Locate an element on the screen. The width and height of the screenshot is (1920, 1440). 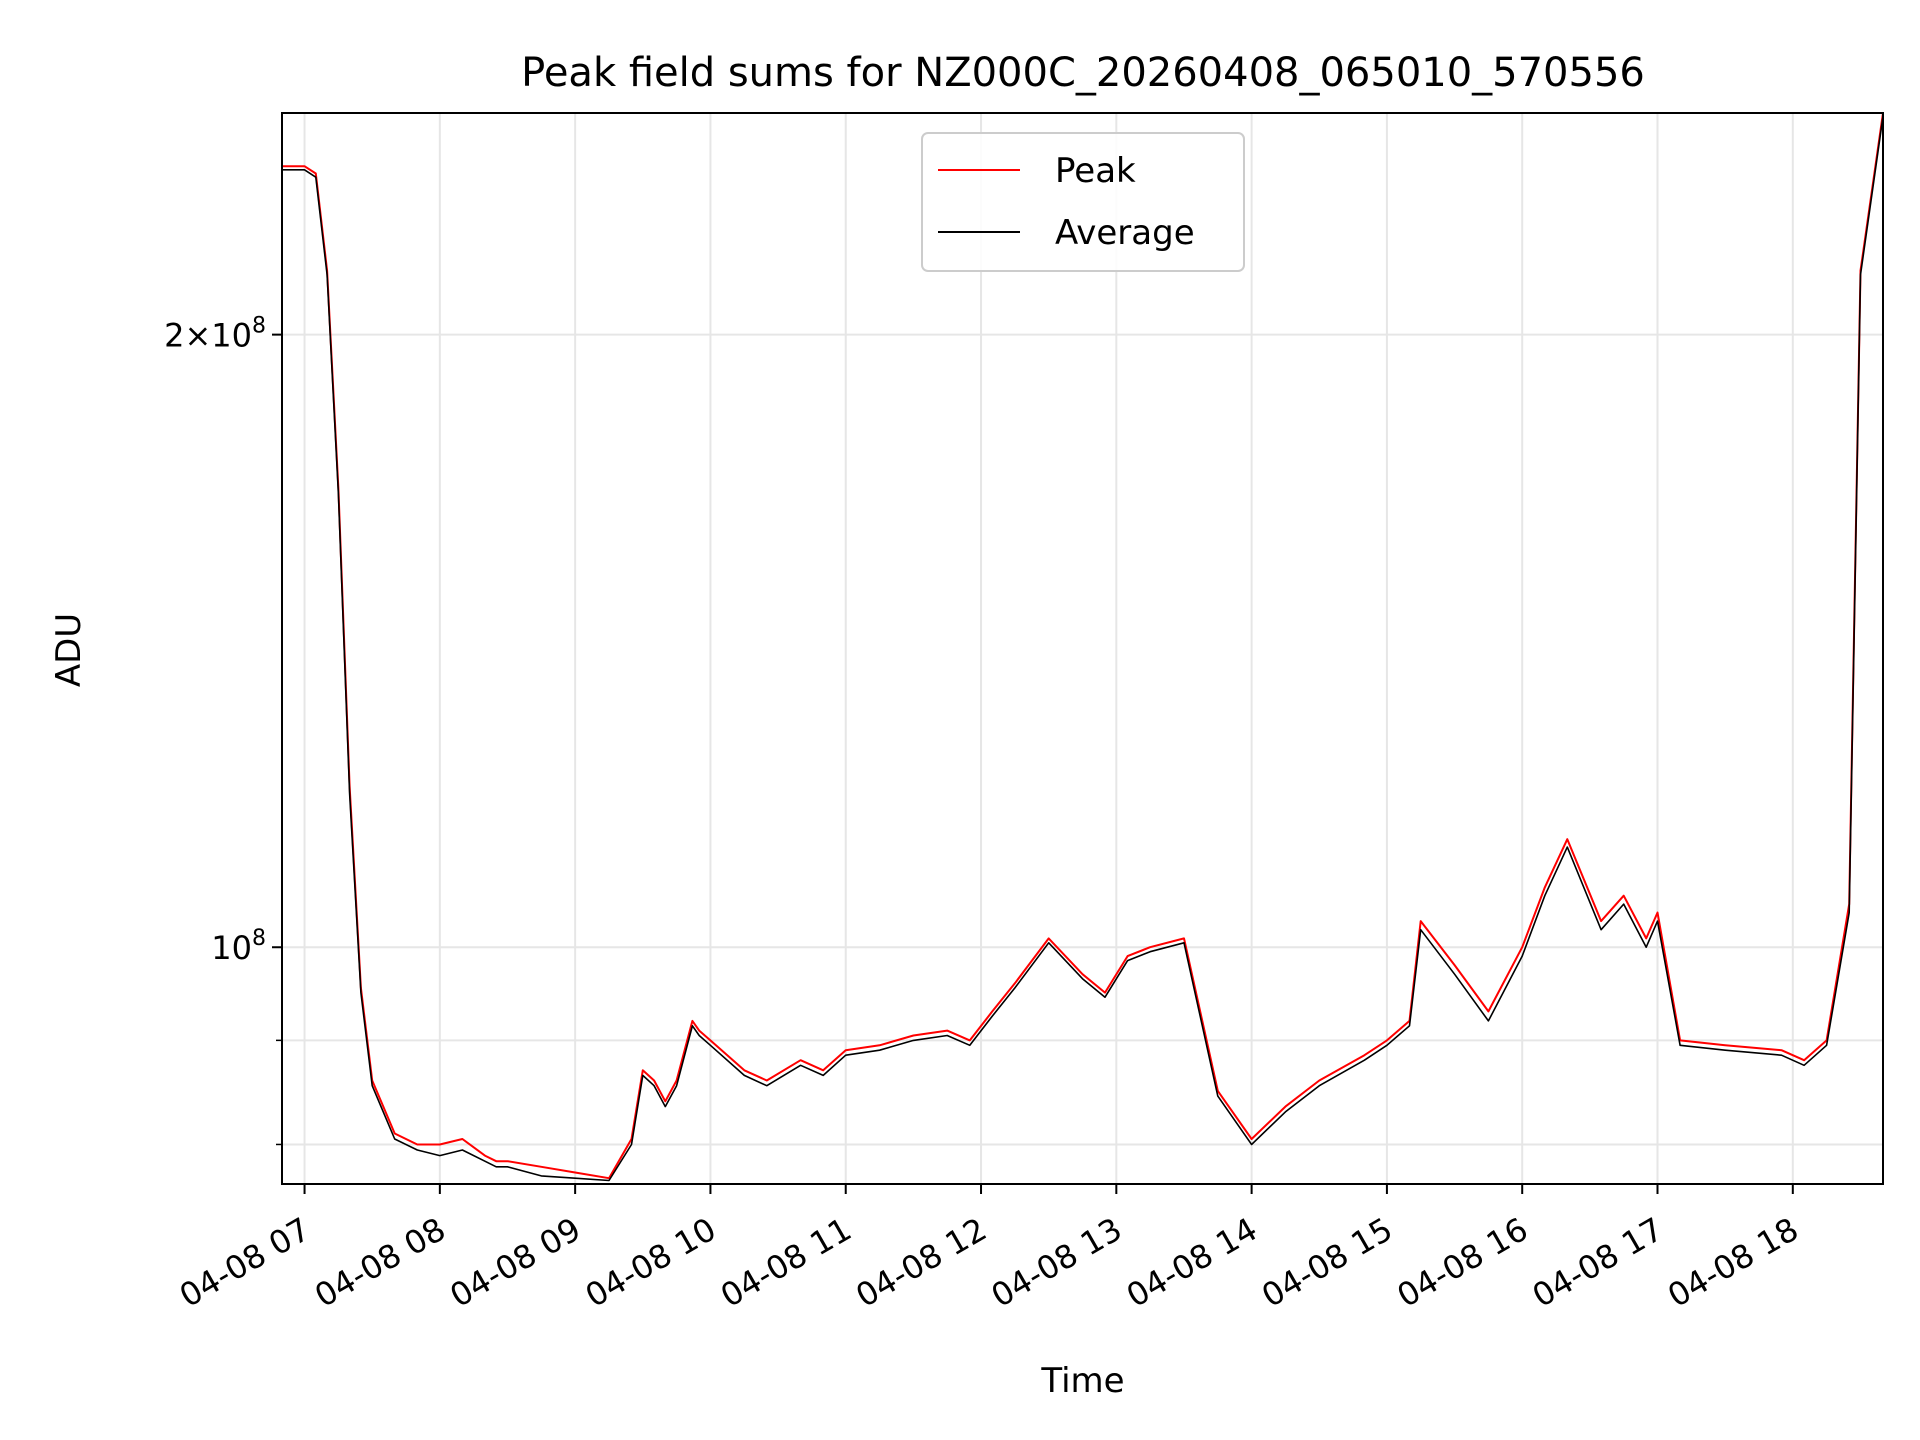
legend-average-label: Average is located at coordinates (1125, 233).